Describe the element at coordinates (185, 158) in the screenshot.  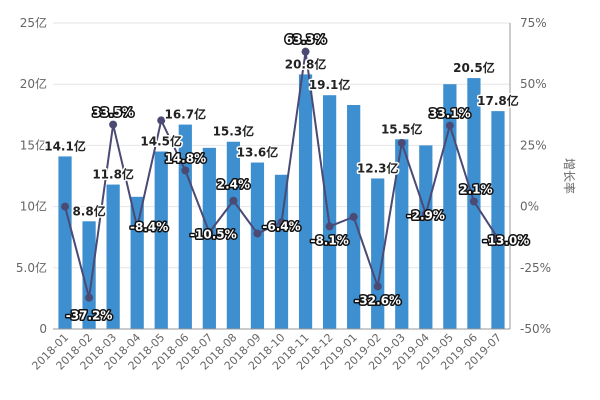
I see `growth-value-label: 14.8%` at that location.